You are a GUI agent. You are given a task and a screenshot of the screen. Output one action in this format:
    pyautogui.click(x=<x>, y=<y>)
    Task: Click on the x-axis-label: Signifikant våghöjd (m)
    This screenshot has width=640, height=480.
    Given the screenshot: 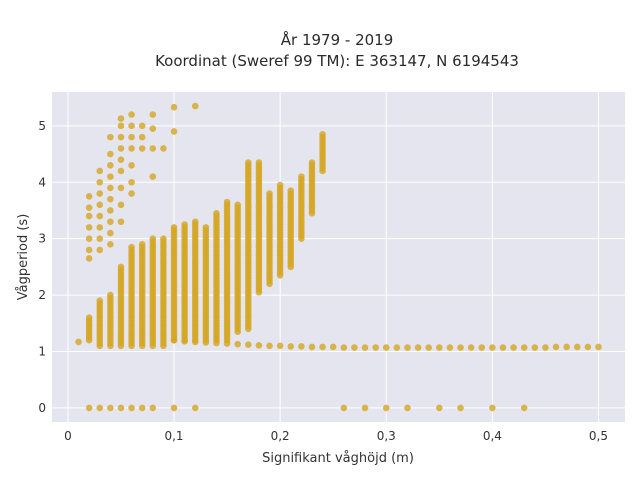 What is the action you would take?
    pyautogui.click(x=338, y=458)
    